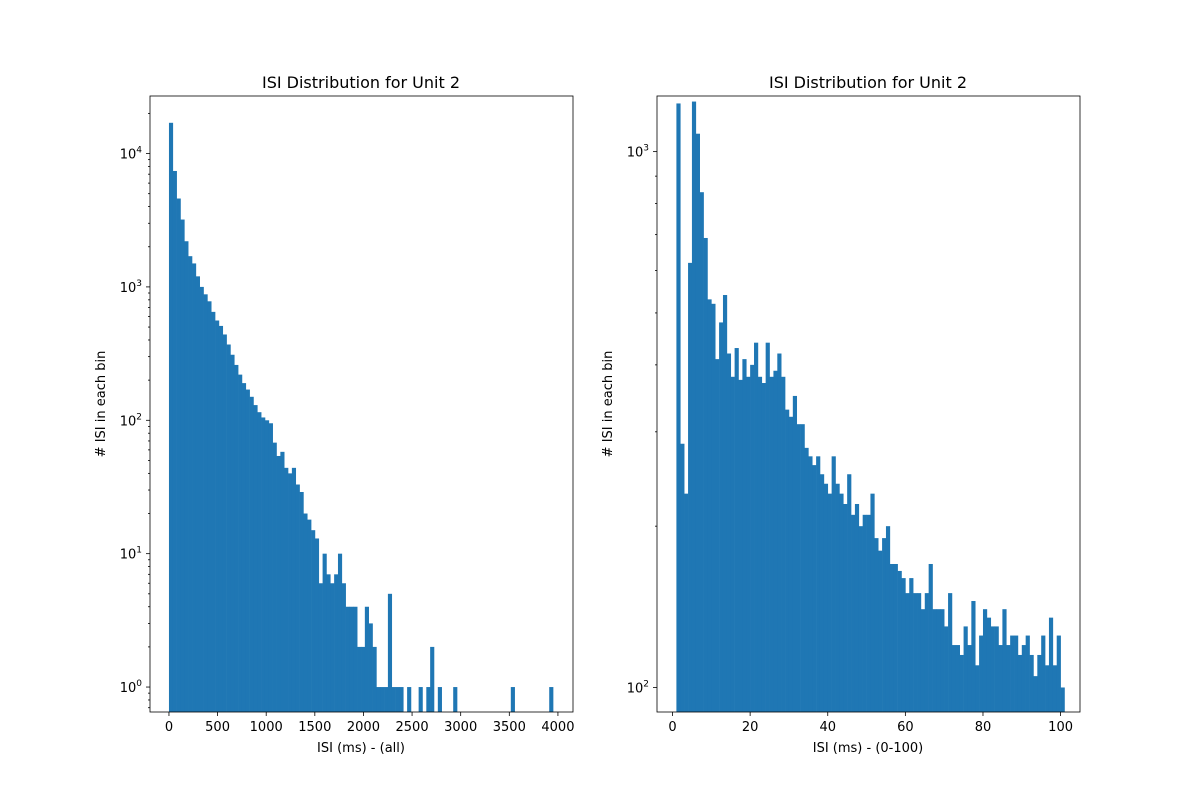  What do you see at coordinates (868, 82) in the screenshot?
I see `right-chart-title: ISI Distribution for Unit 2` at bounding box center [868, 82].